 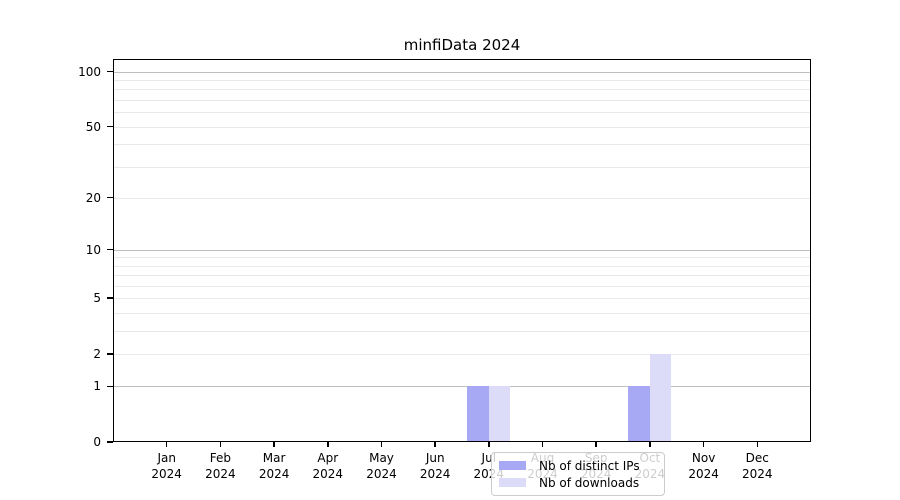 I want to click on y-tick-label: 20, so click(x=93, y=197).